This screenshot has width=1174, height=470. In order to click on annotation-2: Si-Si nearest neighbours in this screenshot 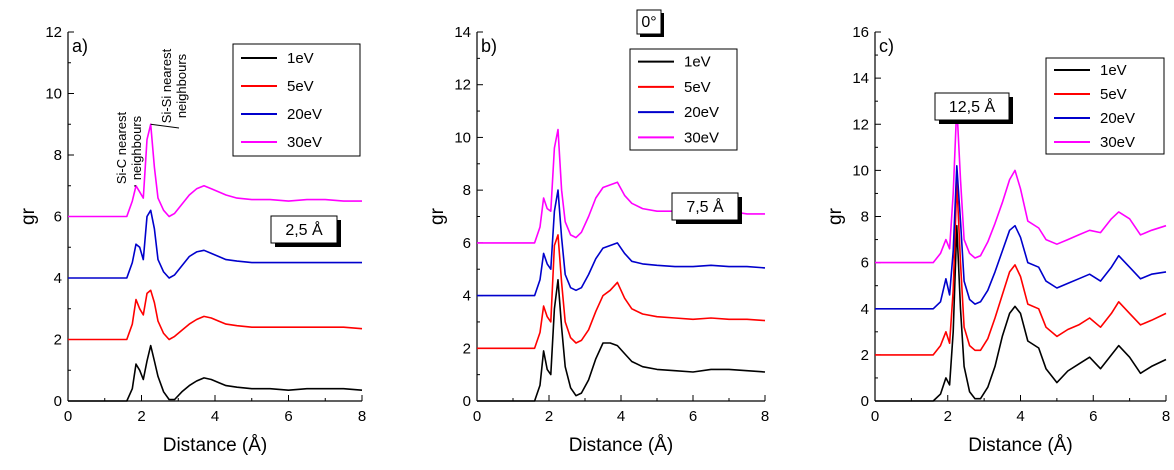, I will do `click(169, 88)`.